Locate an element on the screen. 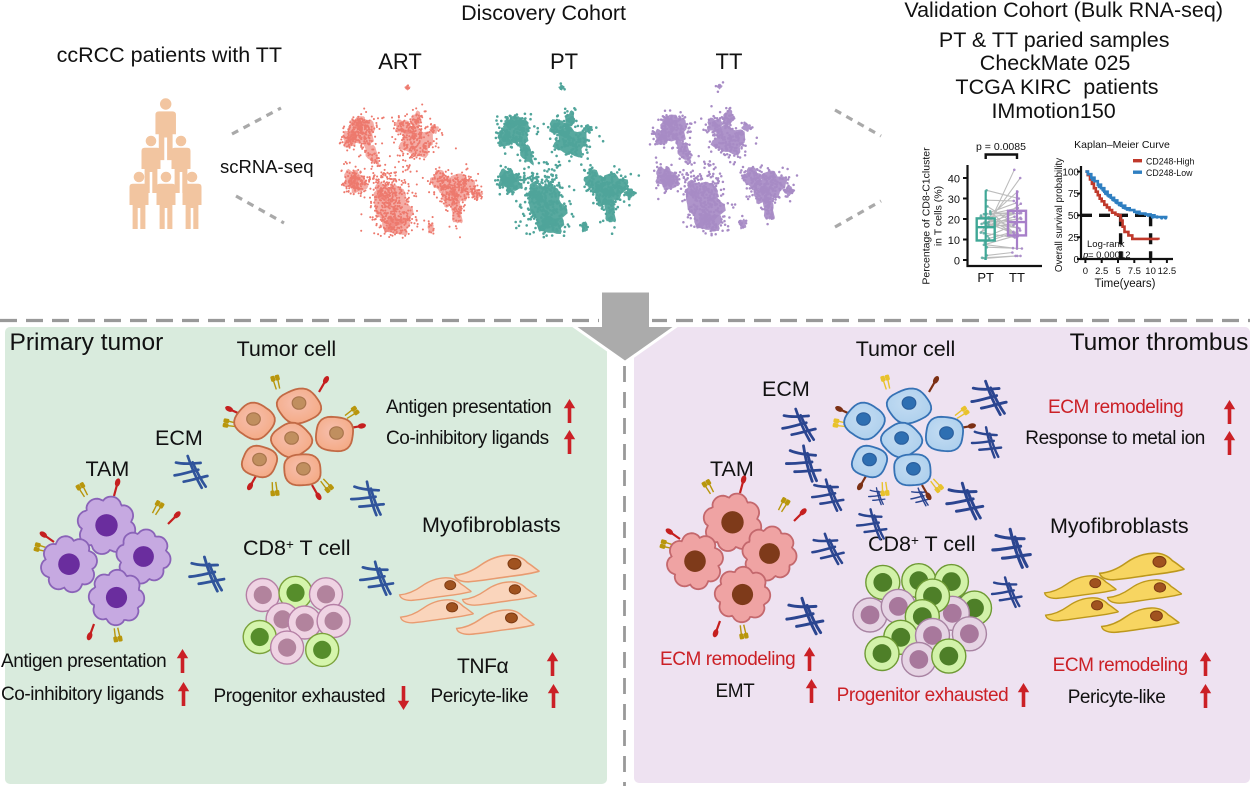 This screenshot has width=1250, height=788. svg-text: 12.5 is located at coordinates (1167, 271).